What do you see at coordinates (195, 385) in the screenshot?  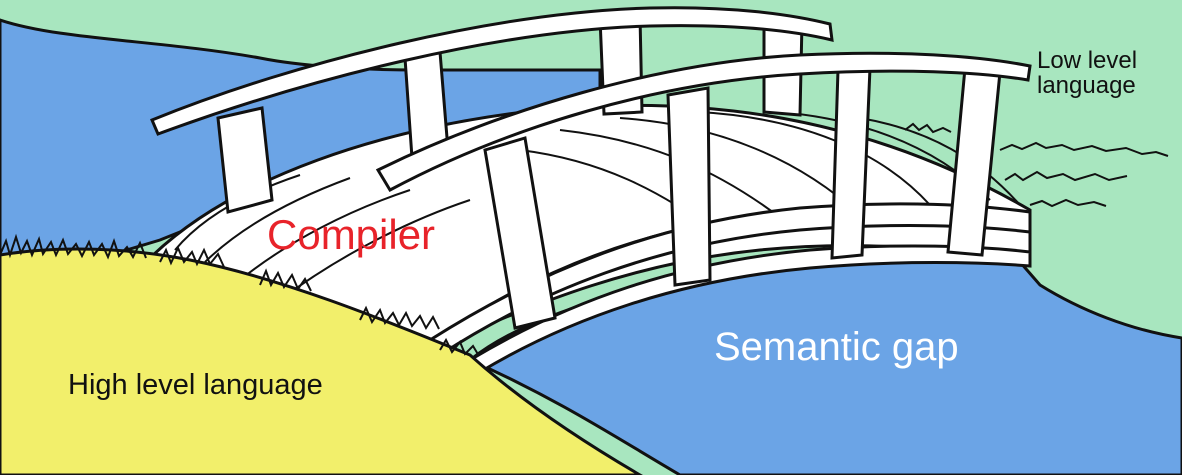 I see `high-level-language-label: High level language` at bounding box center [195, 385].